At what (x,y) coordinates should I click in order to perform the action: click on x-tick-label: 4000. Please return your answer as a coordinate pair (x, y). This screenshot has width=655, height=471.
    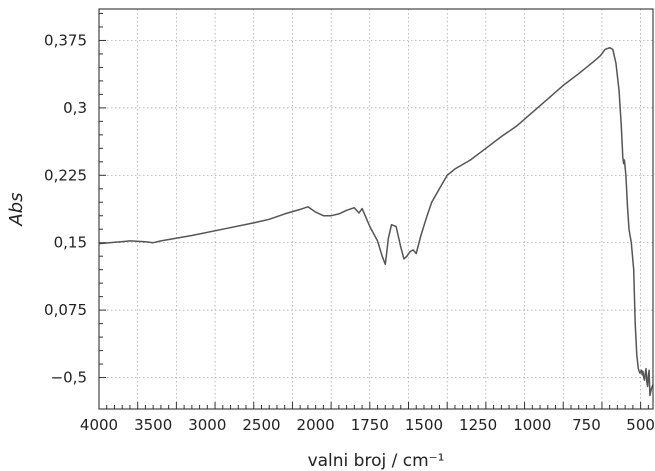
    Looking at the image, I should click on (99, 425).